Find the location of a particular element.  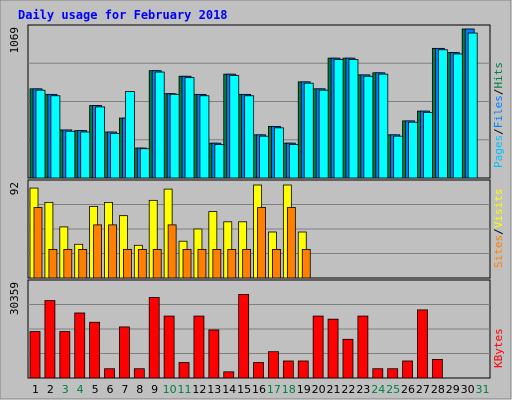

x-tick-label: 7 is located at coordinates (124, 389).